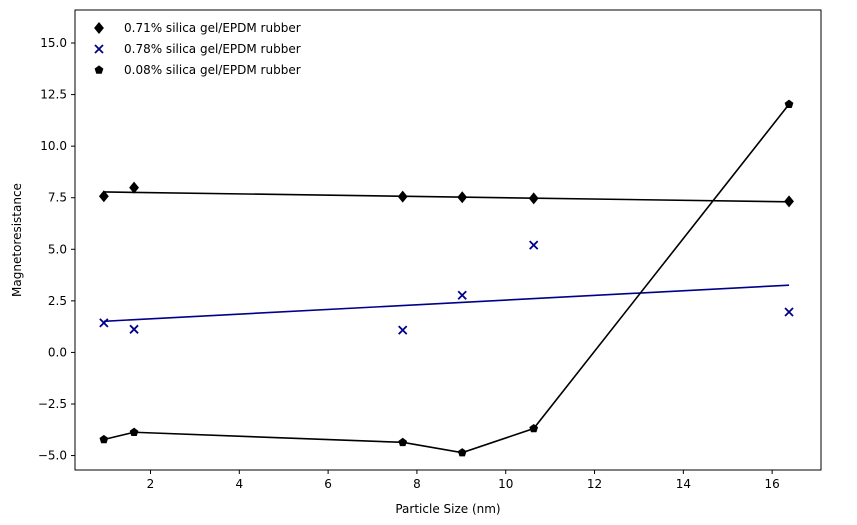 The height and width of the screenshot is (525, 857). Describe the element at coordinates (57, 352) in the screenshot. I see `y-tick-label: 0.0` at that location.